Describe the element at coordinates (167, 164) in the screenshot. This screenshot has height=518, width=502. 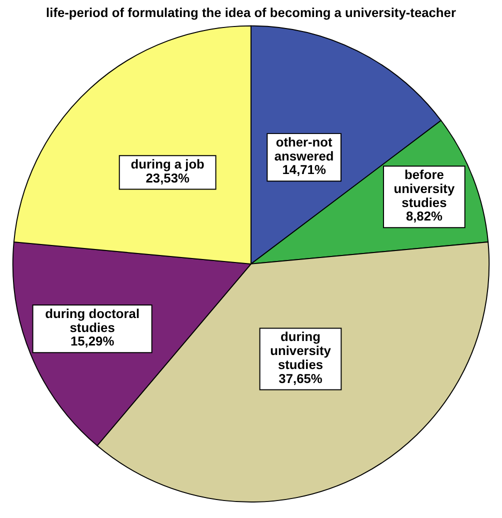
I see `slice-label: during a job` at that location.